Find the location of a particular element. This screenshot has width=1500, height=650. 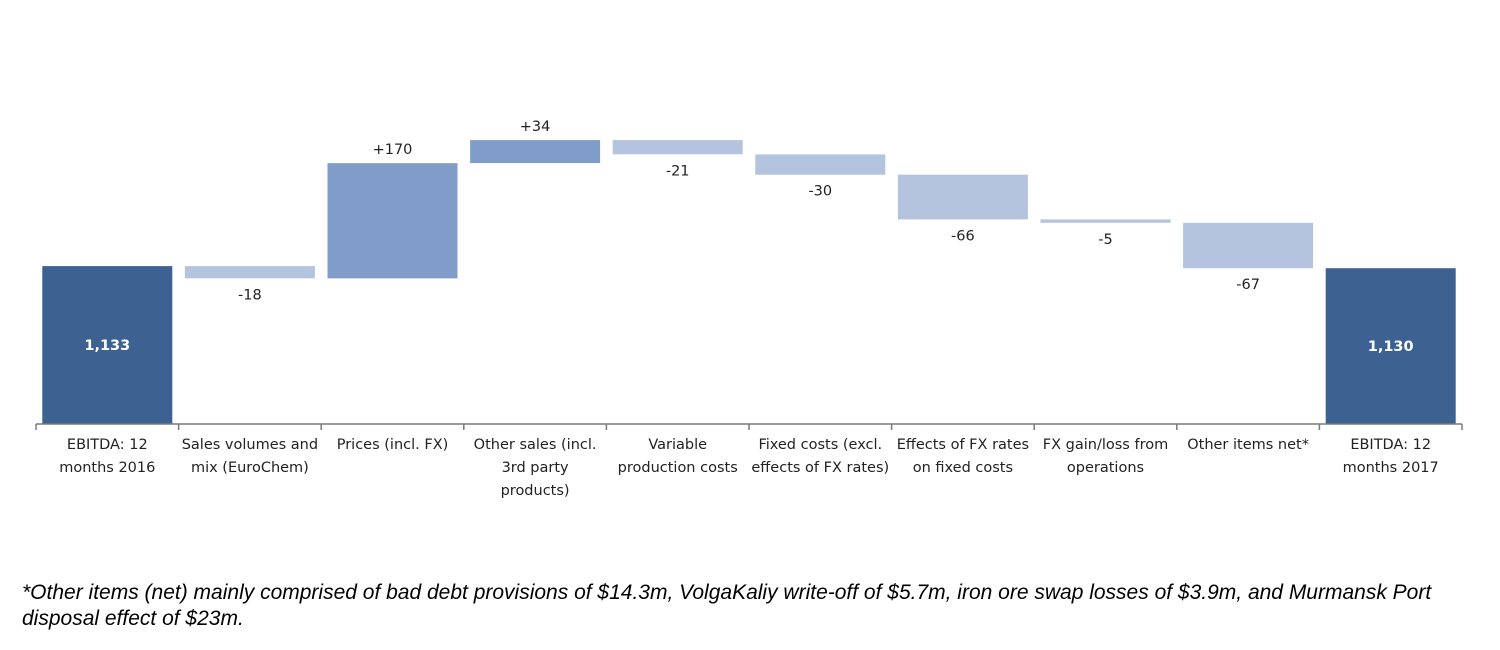

value-label-3: +34 is located at coordinates (535, 127).